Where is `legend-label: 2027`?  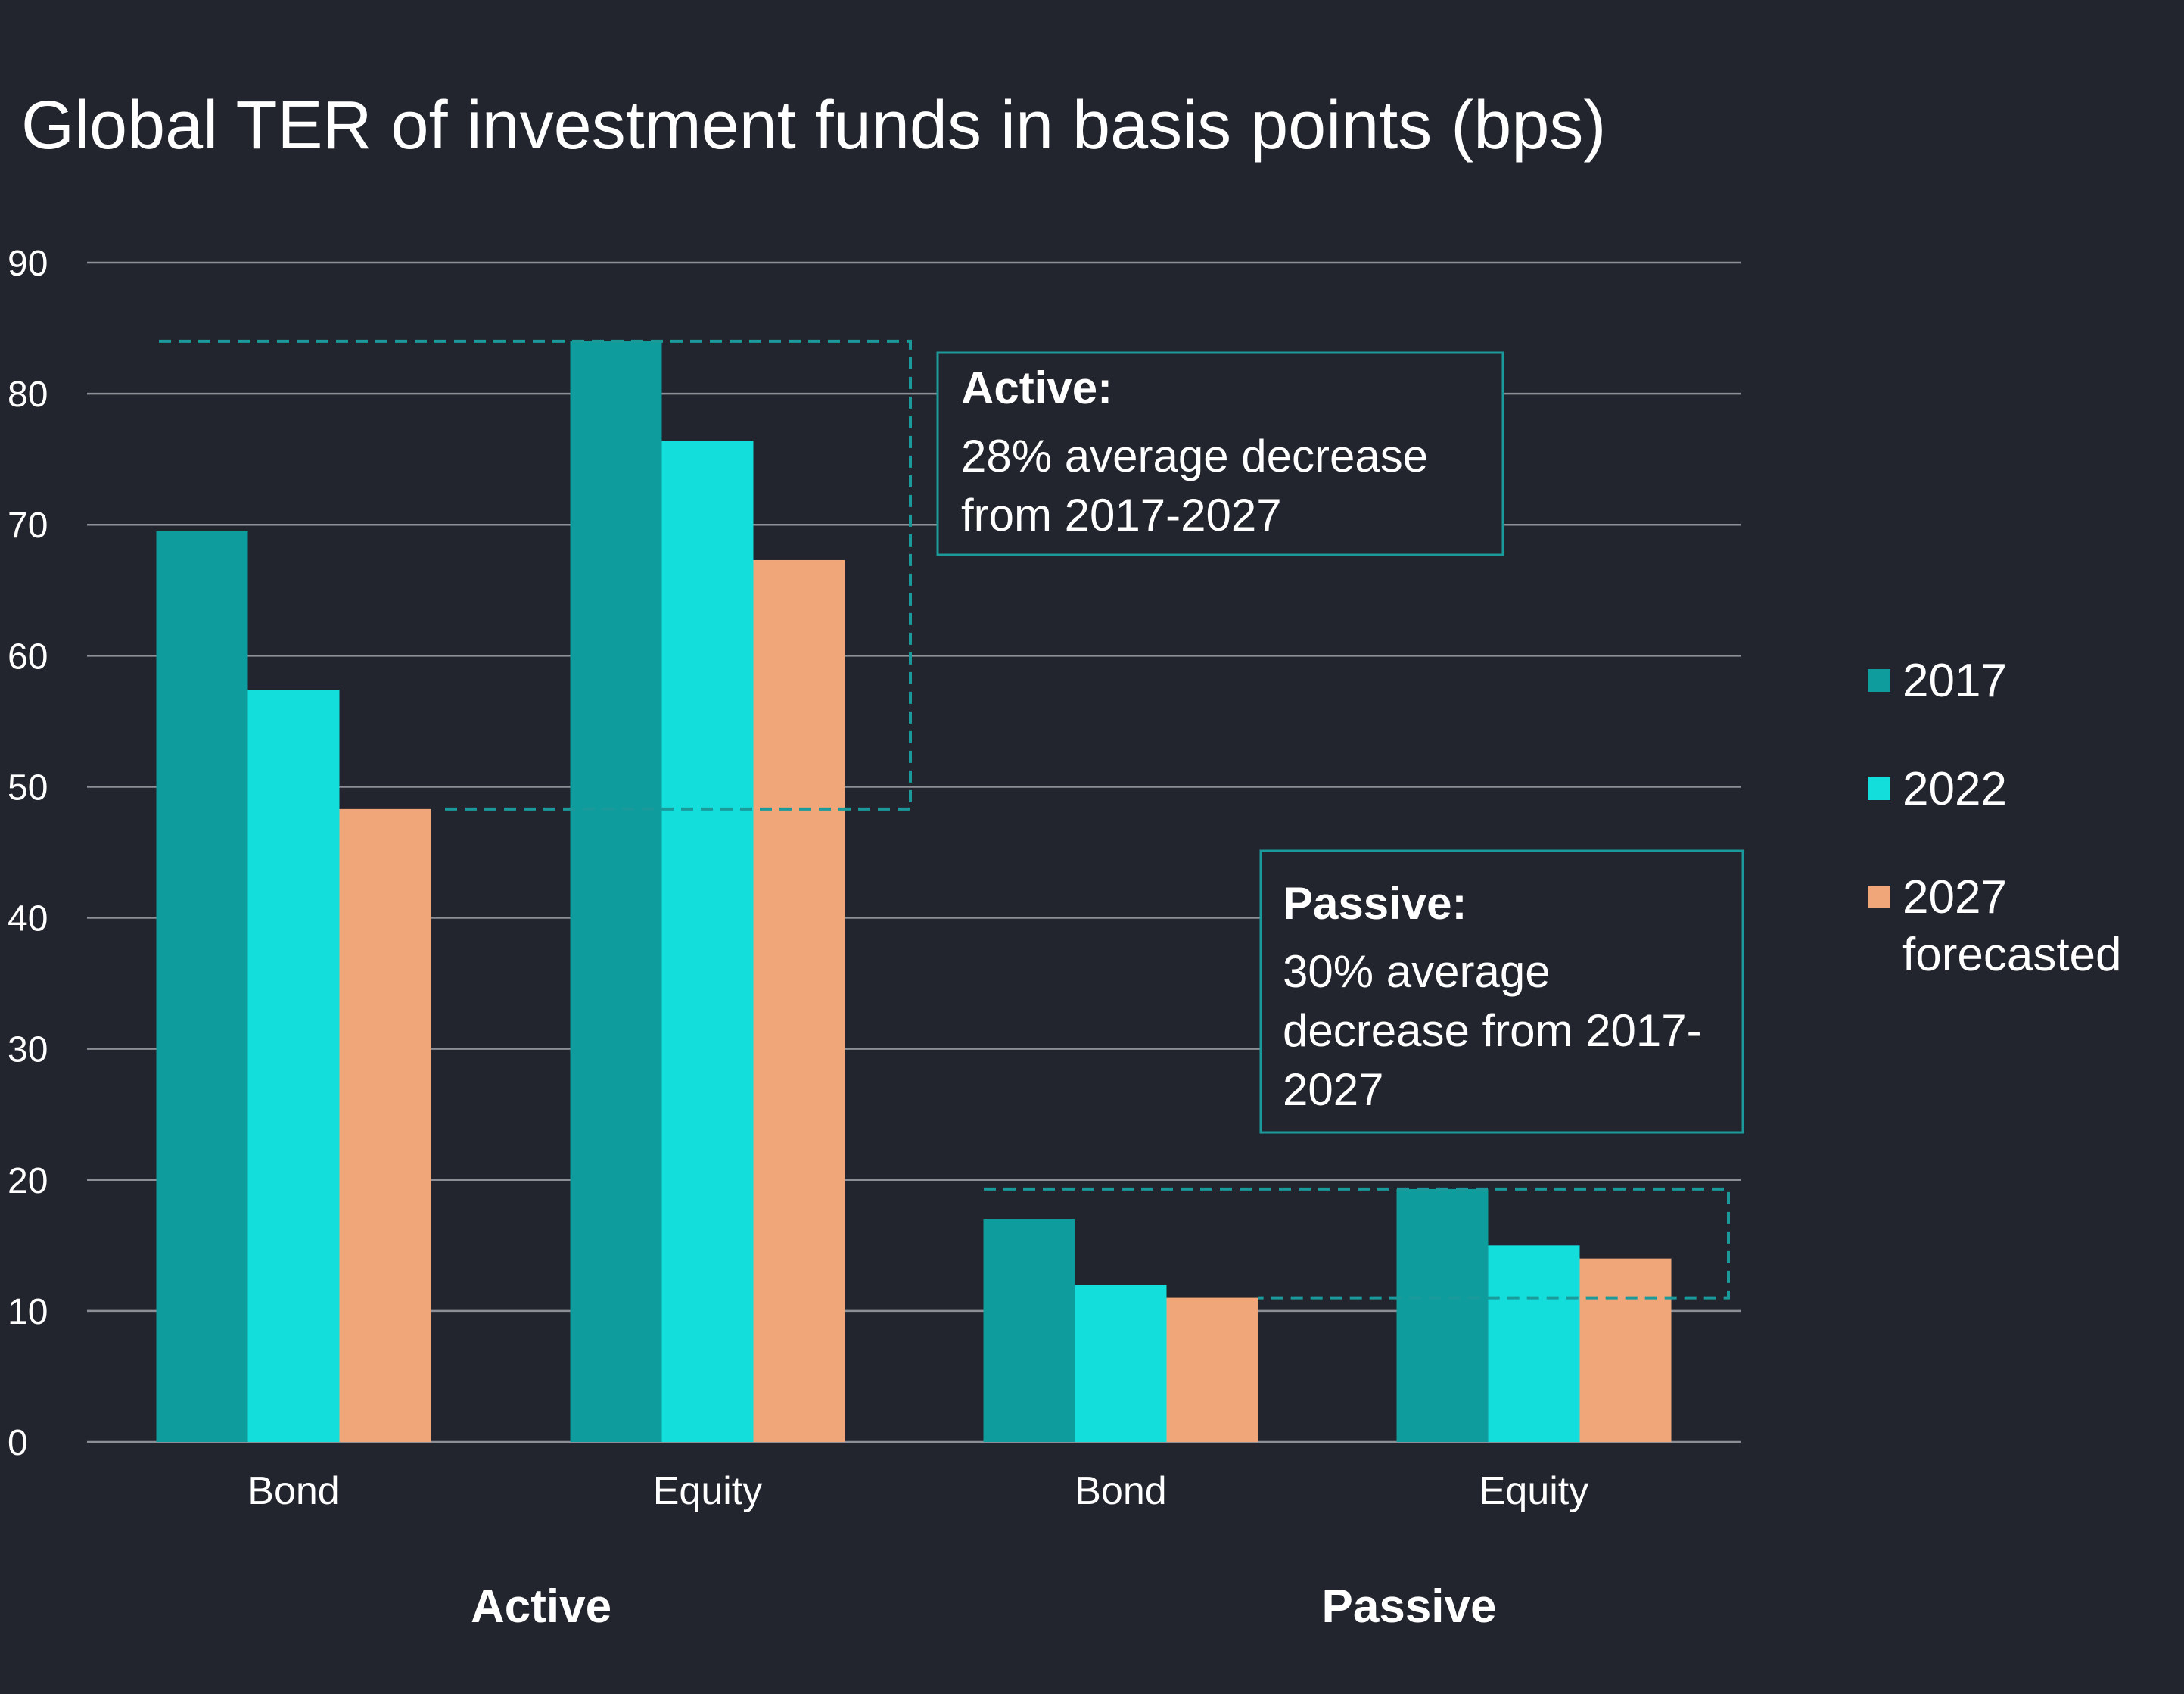 legend-label: 2027 is located at coordinates (1954, 897).